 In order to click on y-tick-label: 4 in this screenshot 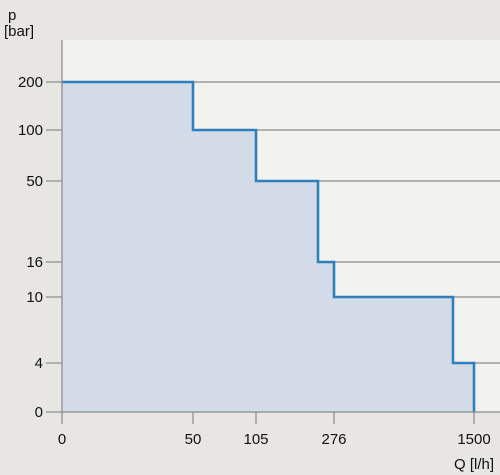, I will do `click(39, 363)`.